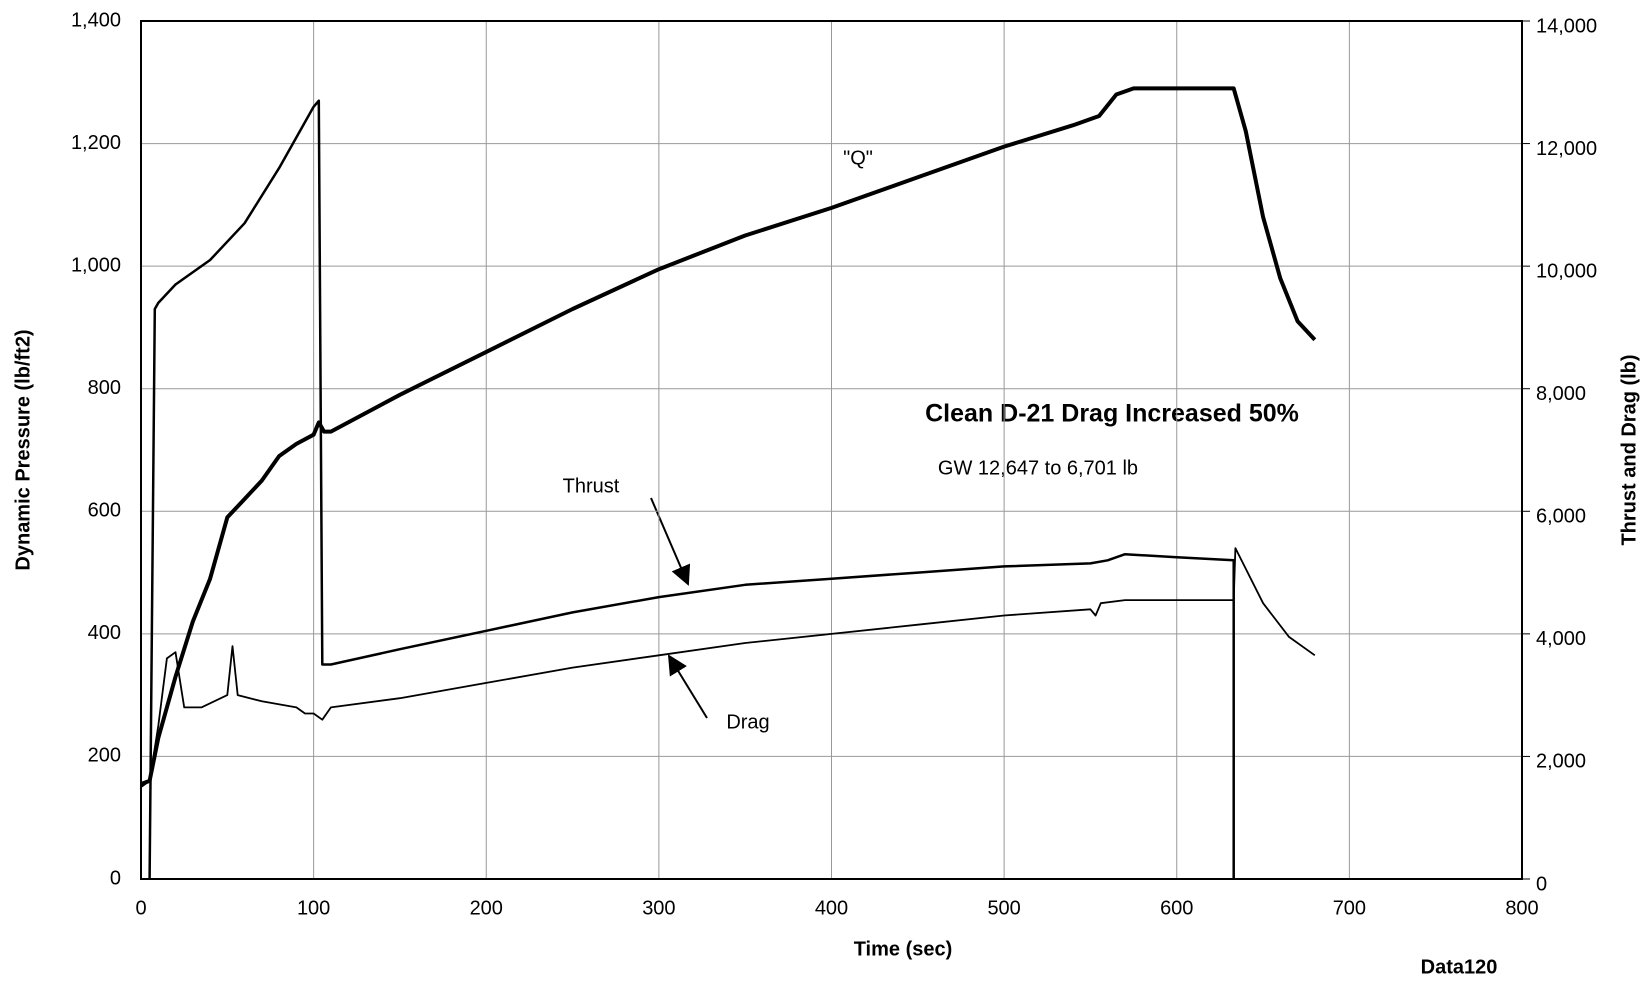 This screenshot has height=981, width=1652. Describe the element at coordinates (670, 541) in the screenshot. I see `thrust-arrow` at that location.